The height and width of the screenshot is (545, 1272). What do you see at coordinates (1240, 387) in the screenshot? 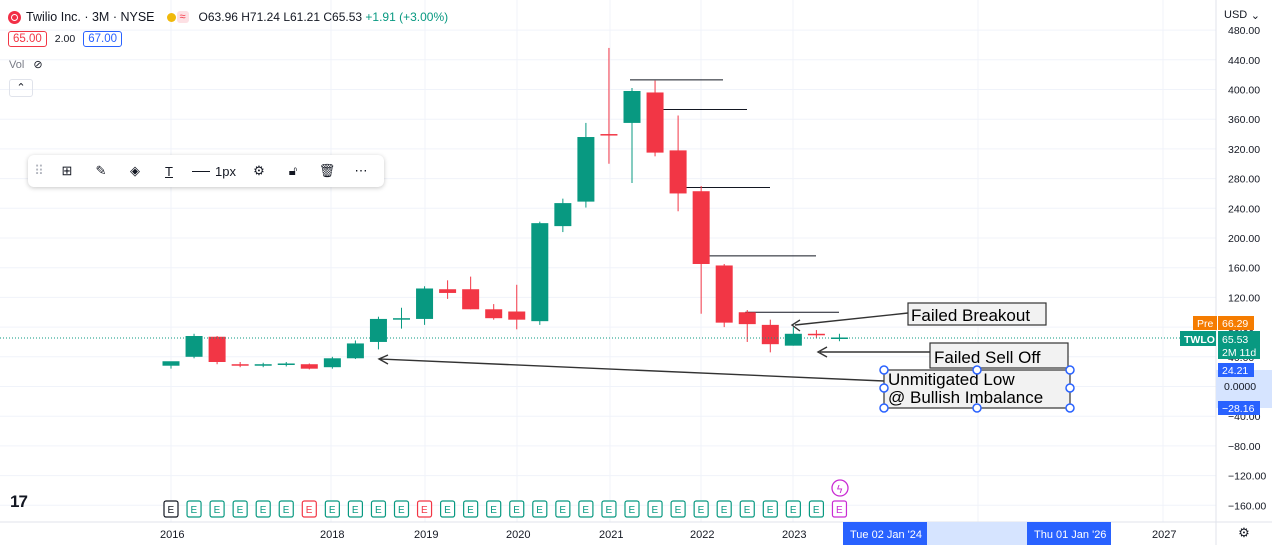
I see `range-mid: 0.0000` at bounding box center [1240, 387].